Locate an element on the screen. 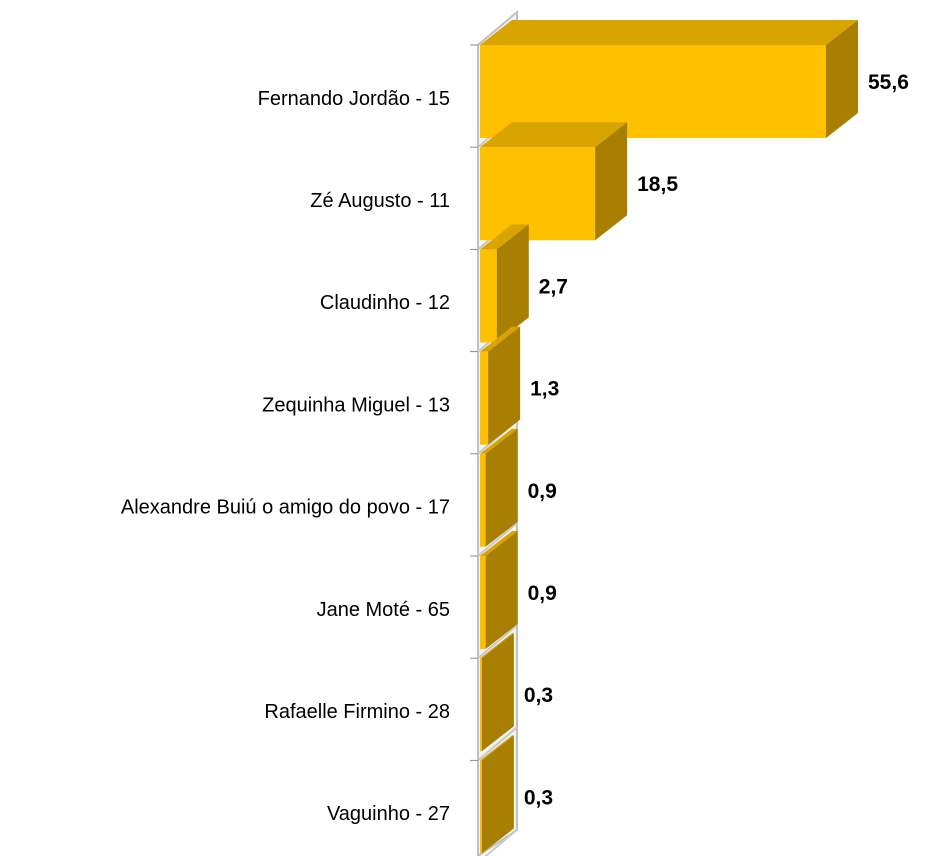  category-label: Alexandre Buiú o amigo do povo - 17 is located at coordinates (285, 508).